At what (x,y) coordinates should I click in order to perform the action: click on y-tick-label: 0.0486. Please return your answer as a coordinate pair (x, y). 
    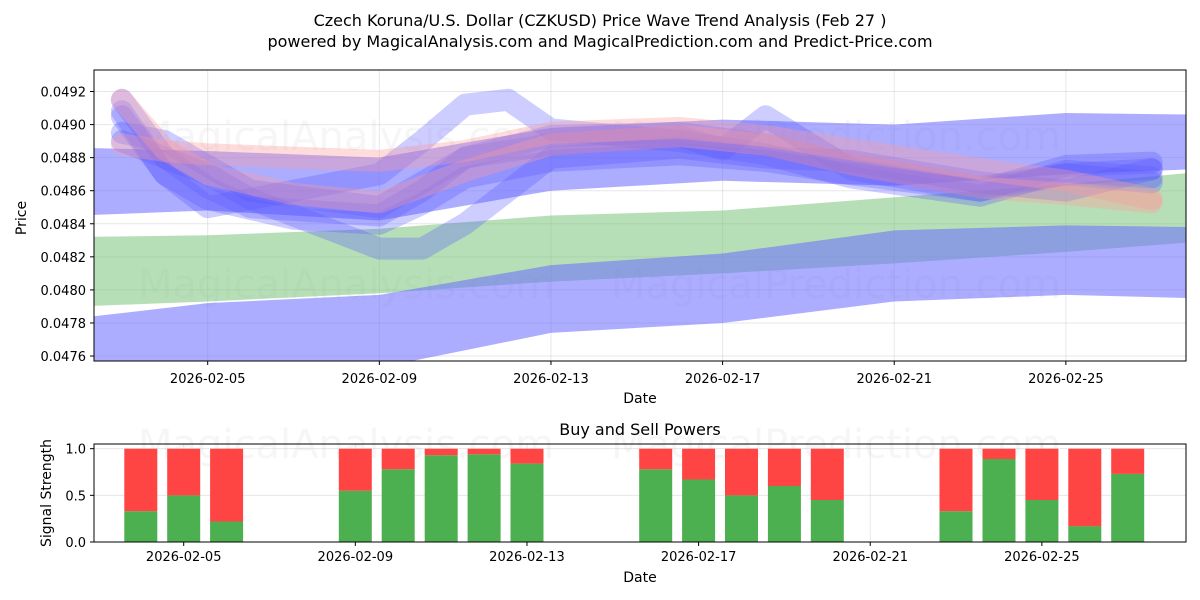
    Looking at the image, I should click on (64, 192).